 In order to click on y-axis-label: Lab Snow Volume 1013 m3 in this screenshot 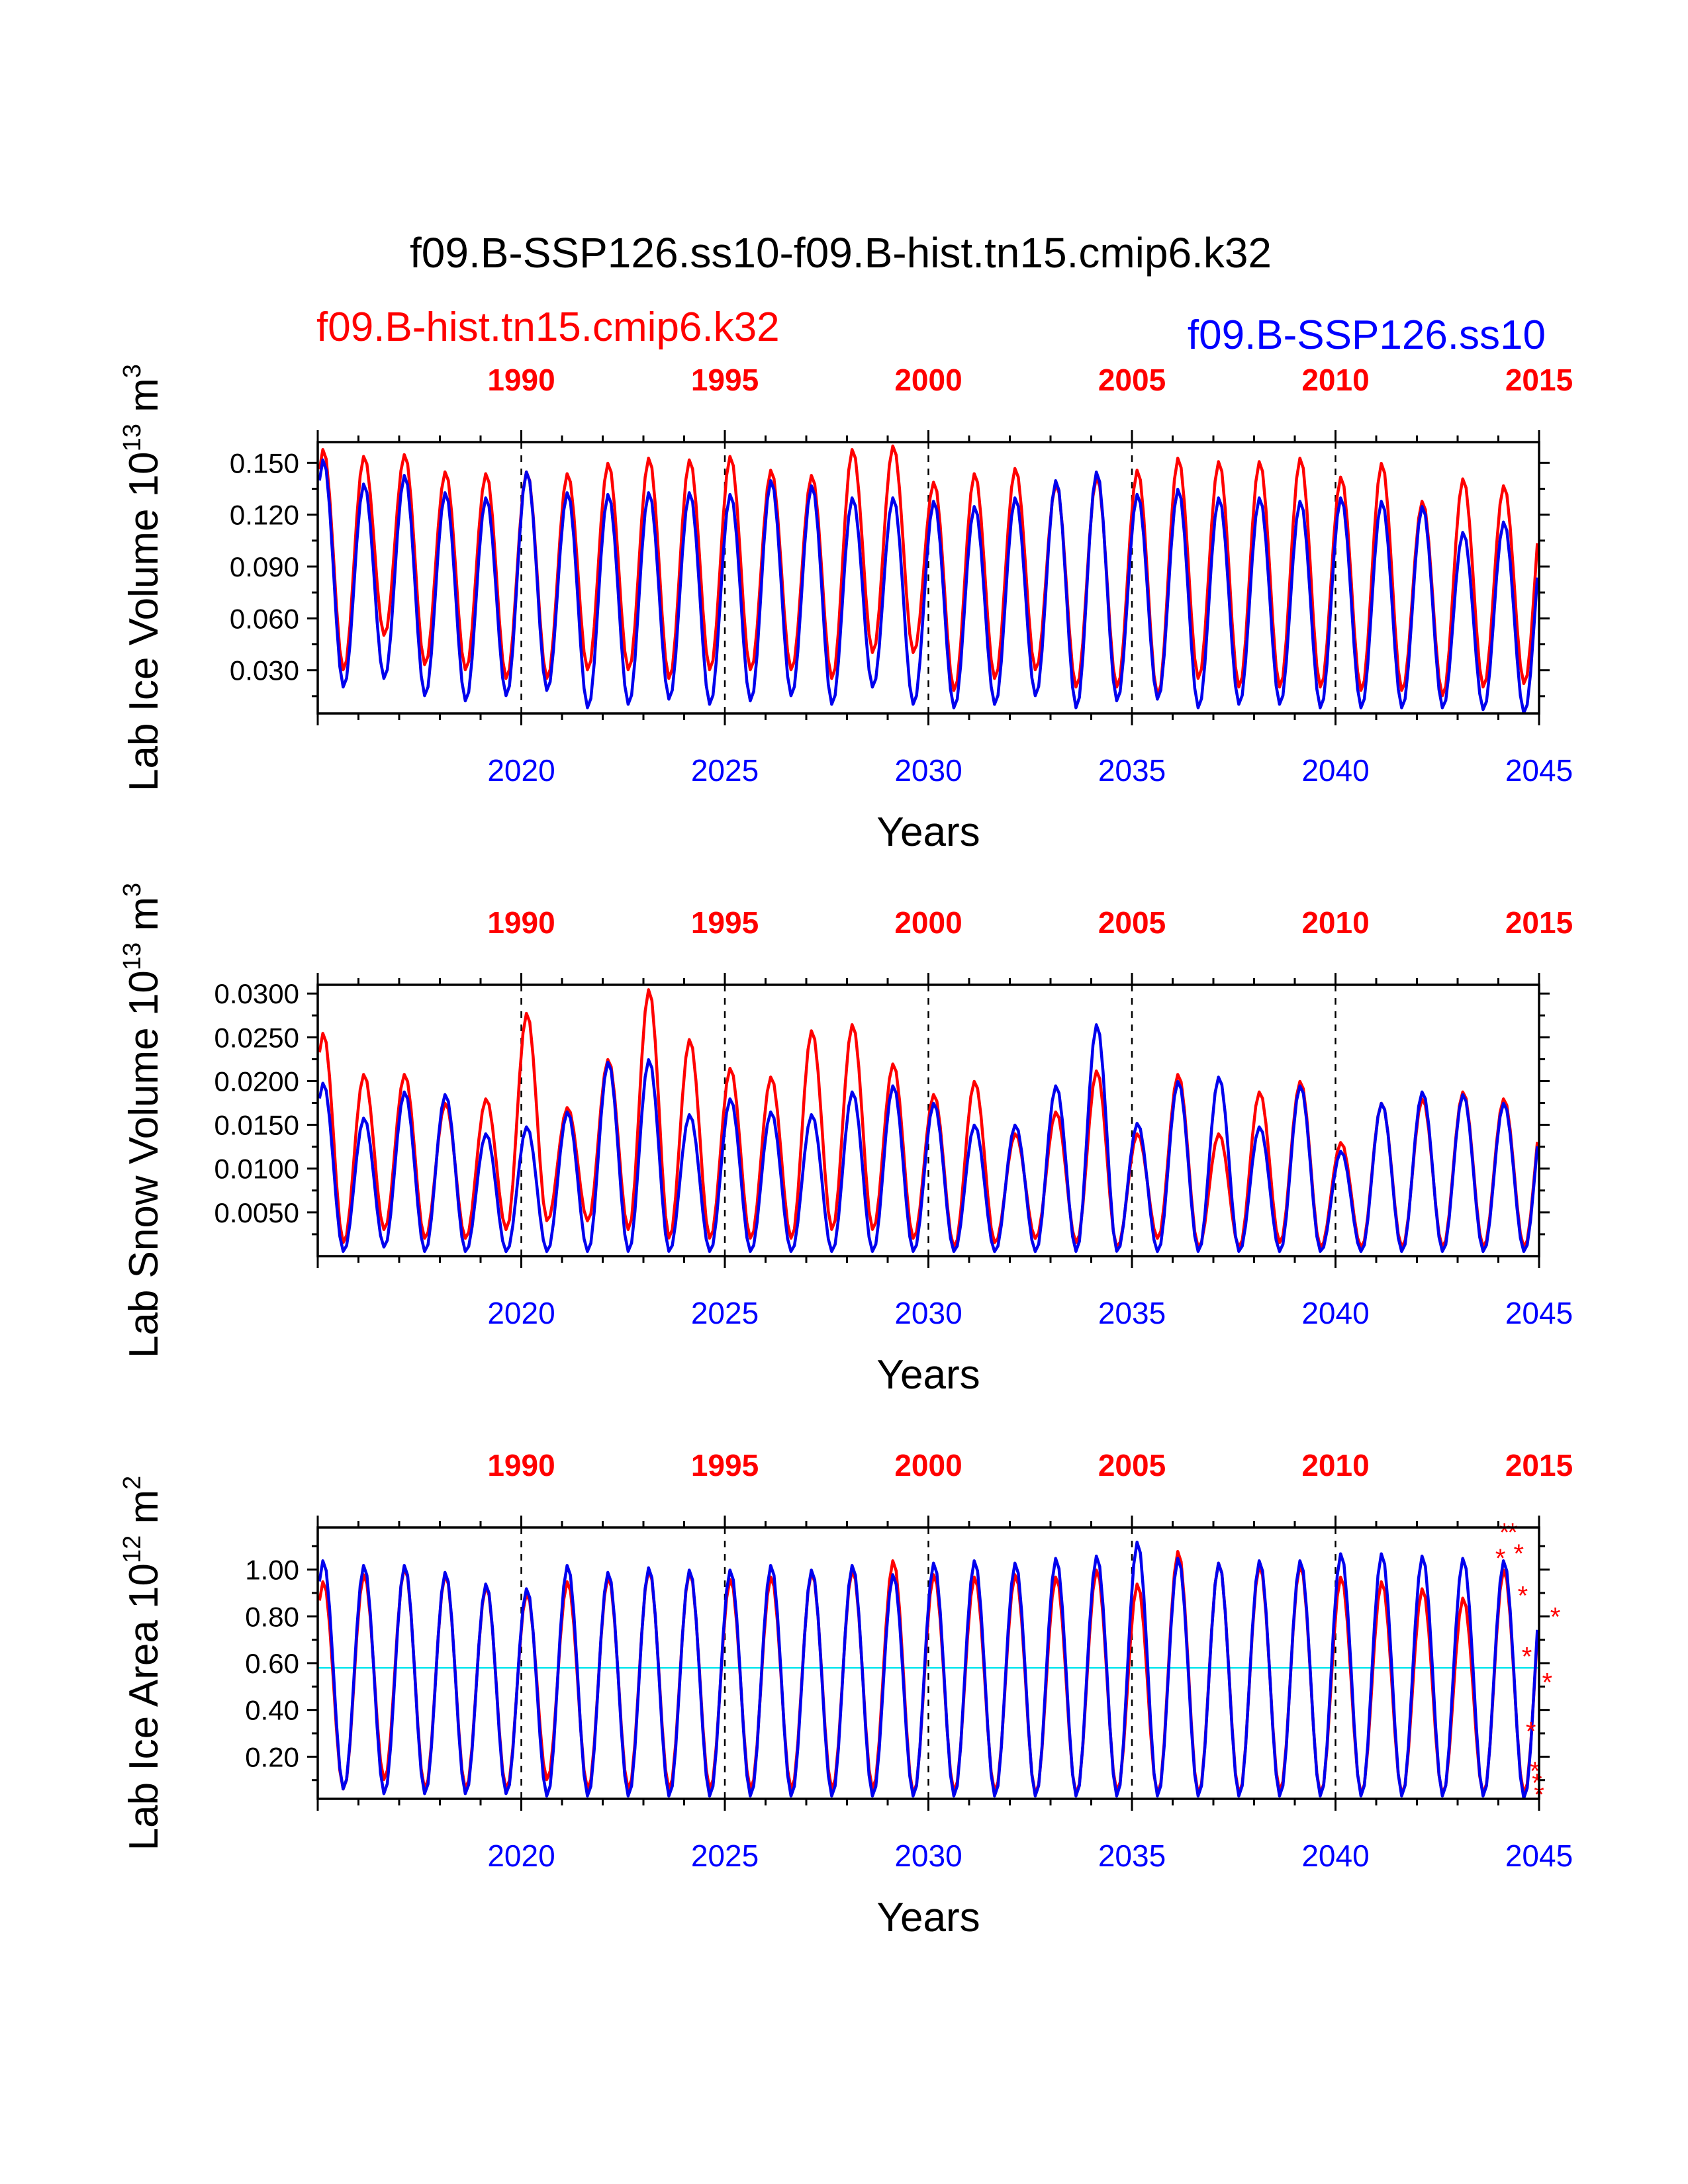, I will do `click(142, 1120)`.